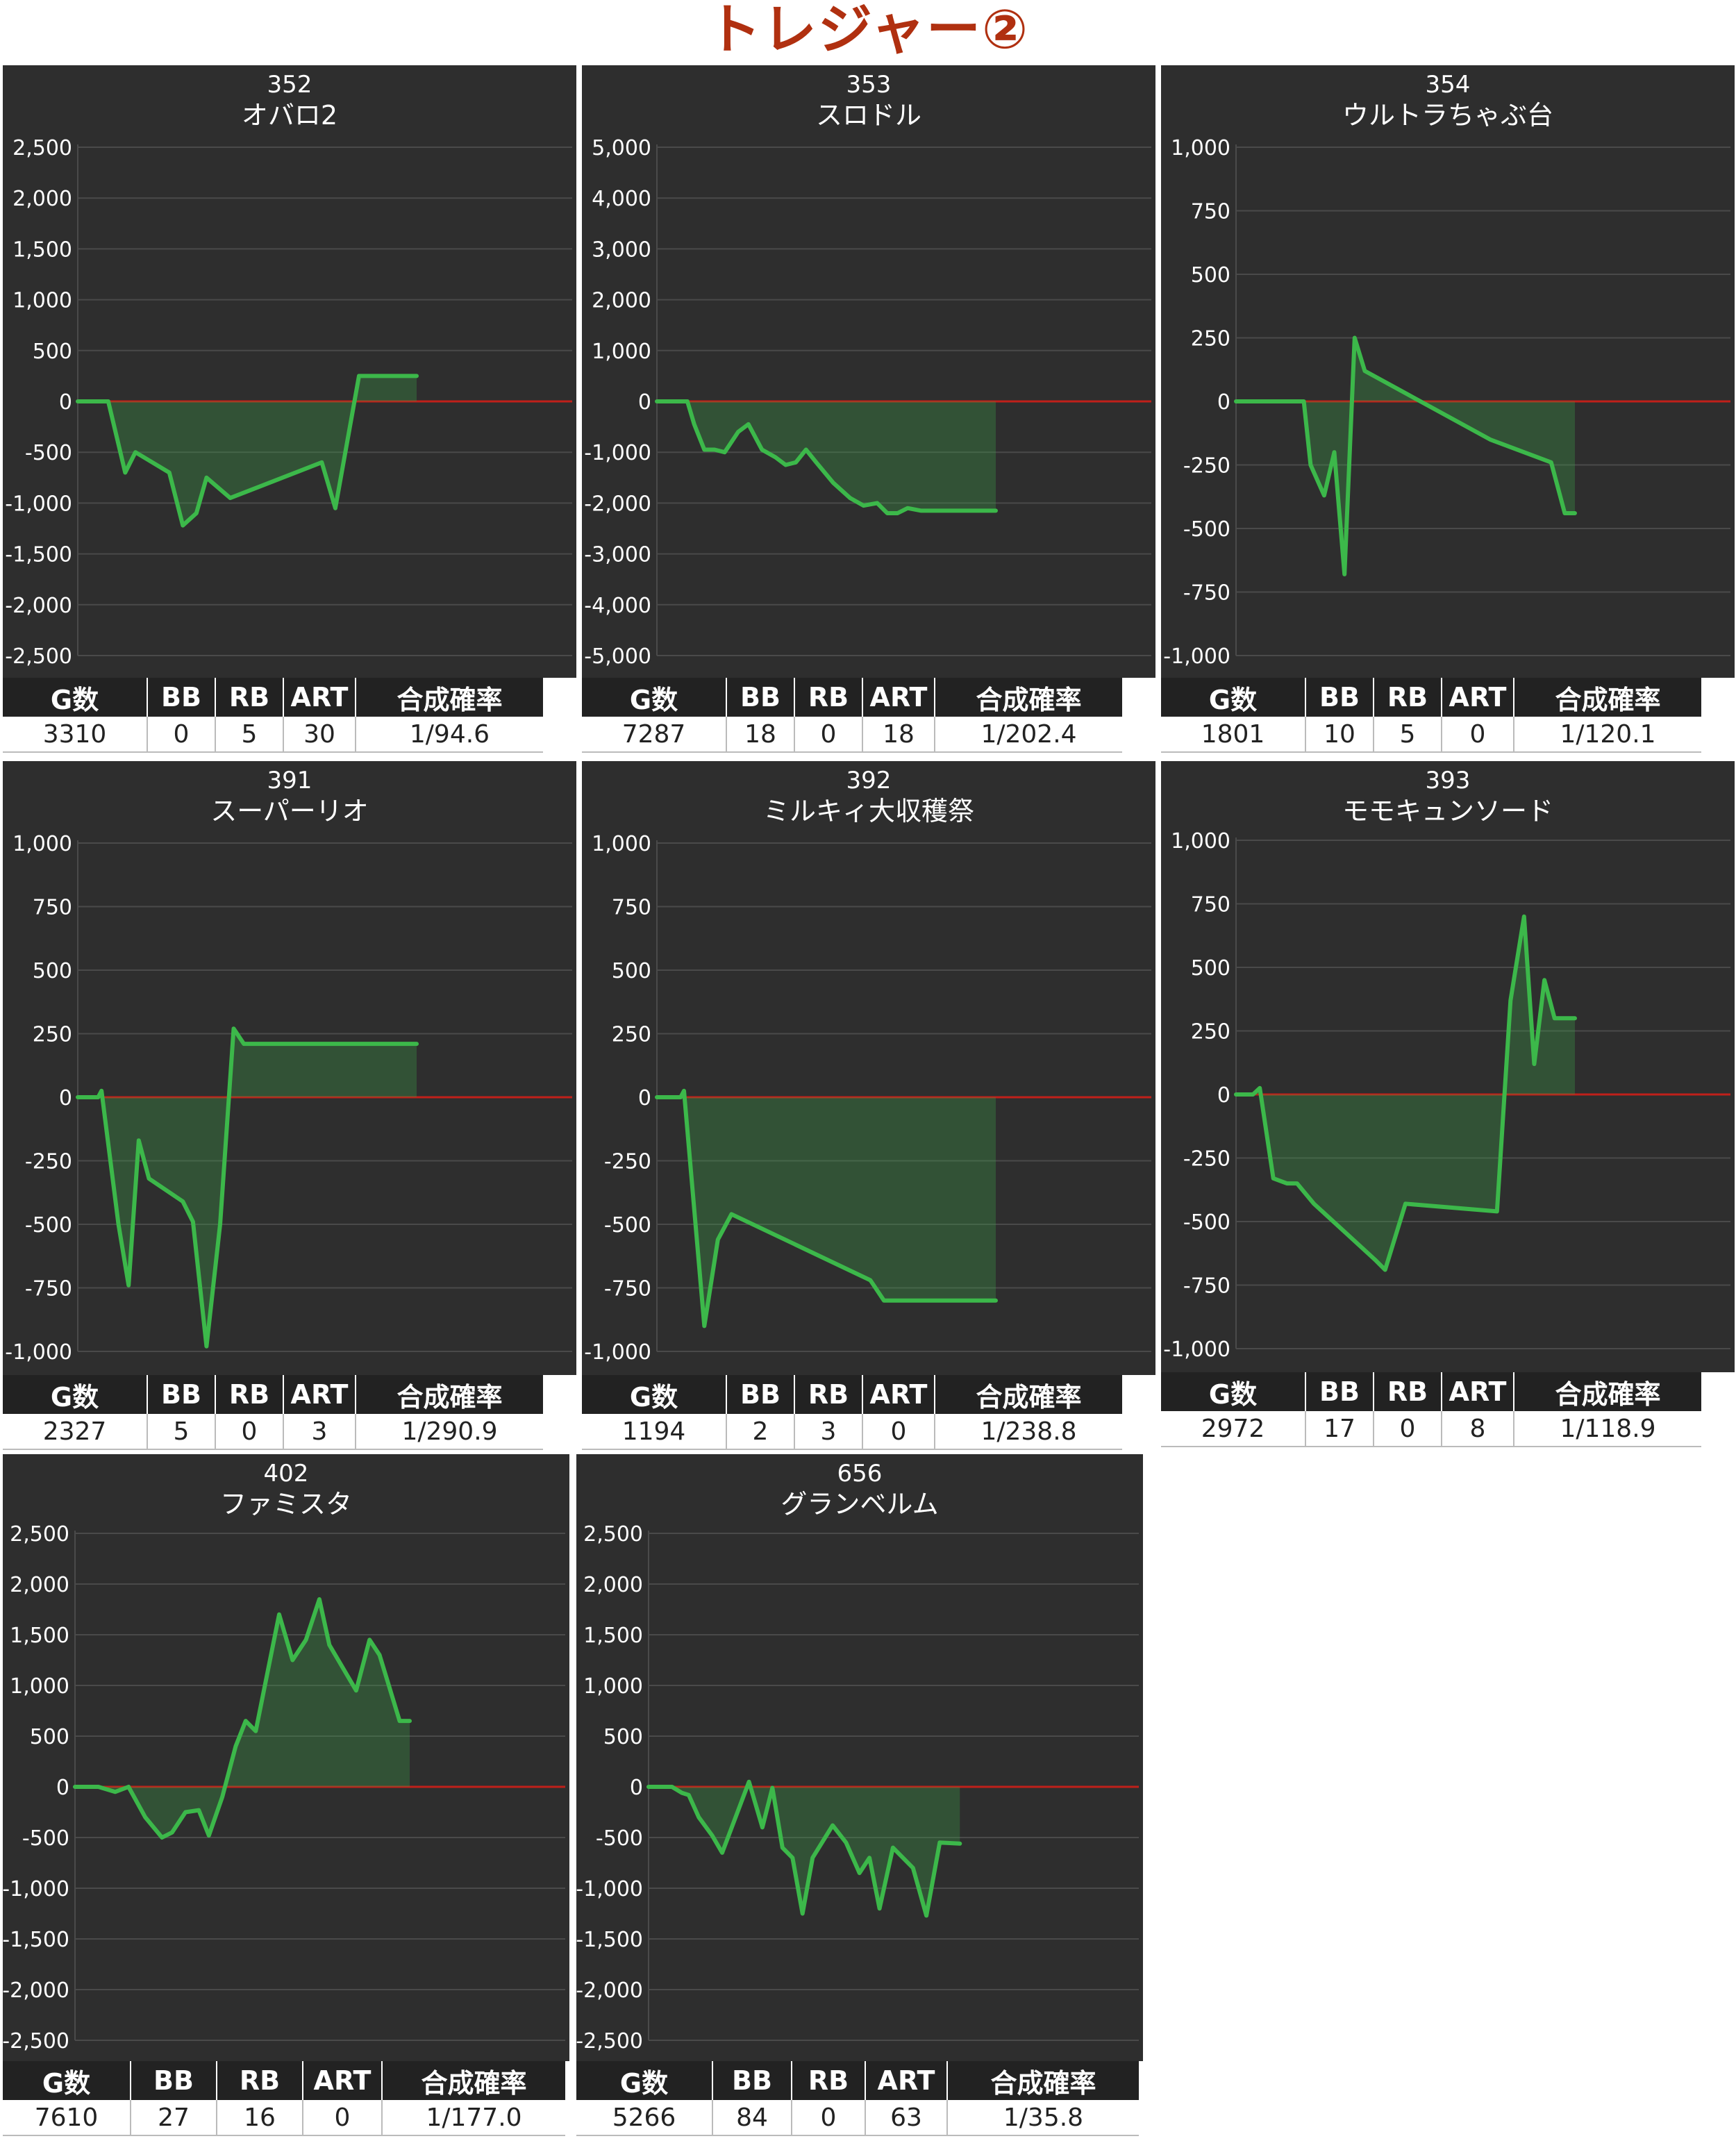 The image size is (1736, 2141). Describe the element at coordinates (289, 811) in the screenshot. I see `machine-name: スーパーリオ` at that location.